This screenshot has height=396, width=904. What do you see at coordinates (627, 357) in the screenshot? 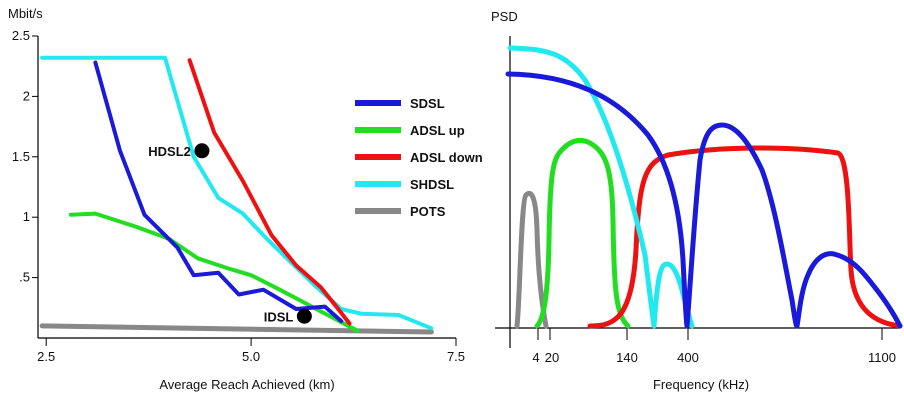
I see `right-x-tick-label: 140` at bounding box center [627, 357].